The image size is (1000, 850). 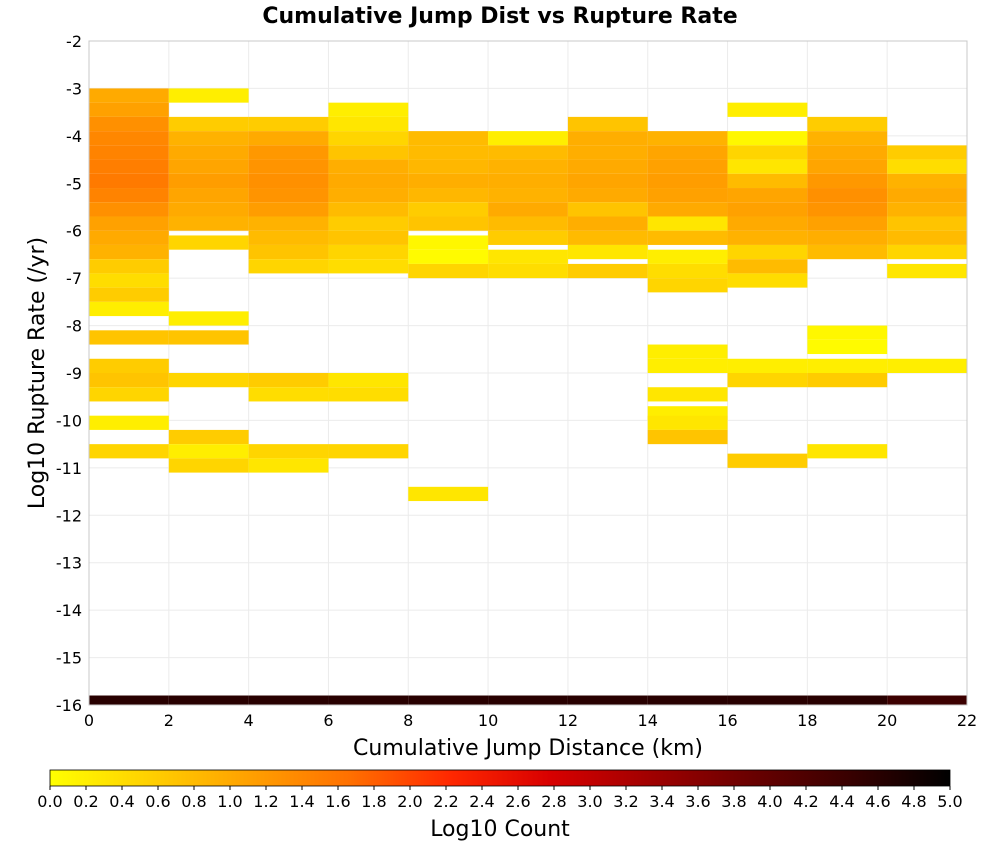 What do you see at coordinates (69, 420) in the screenshot?
I see `y-tick-label: -10` at bounding box center [69, 420].